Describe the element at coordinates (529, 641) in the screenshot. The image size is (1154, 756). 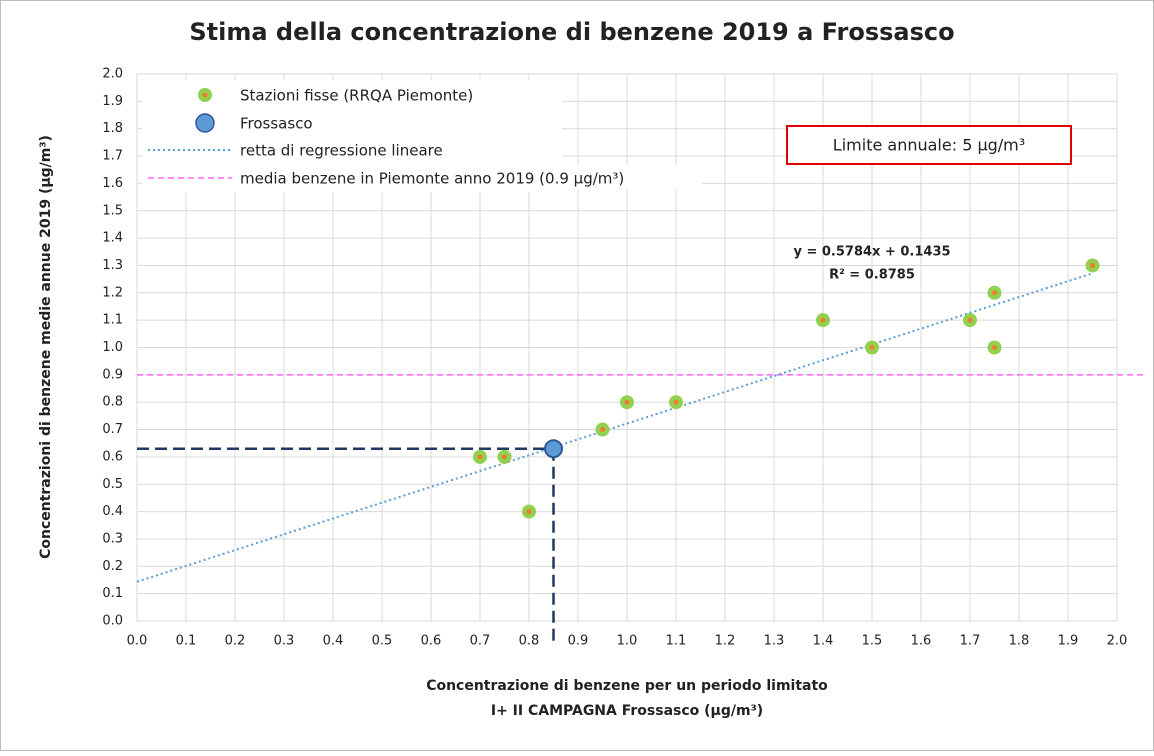
I see `x-tick-label: 0.8` at that location.